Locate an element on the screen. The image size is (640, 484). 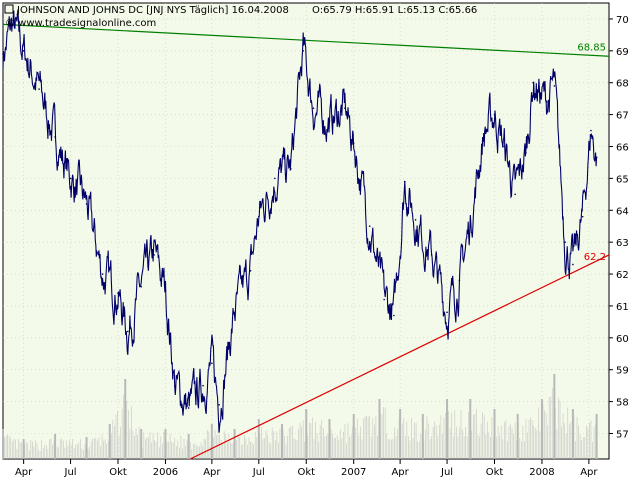
y-tick-label: 69 is located at coordinates (622, 52).